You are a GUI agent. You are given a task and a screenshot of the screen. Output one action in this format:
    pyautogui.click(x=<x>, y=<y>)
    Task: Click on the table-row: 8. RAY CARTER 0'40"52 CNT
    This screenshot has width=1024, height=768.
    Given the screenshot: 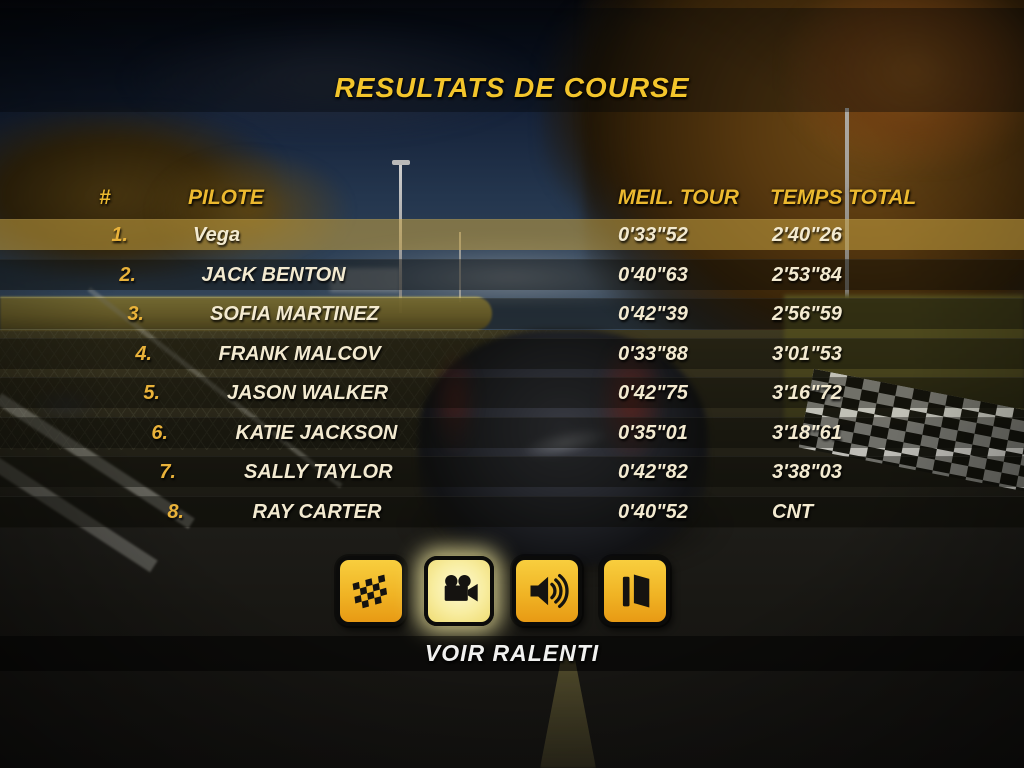 What is the action you would take?
    pyautogui.click(x=512, y=511)
    